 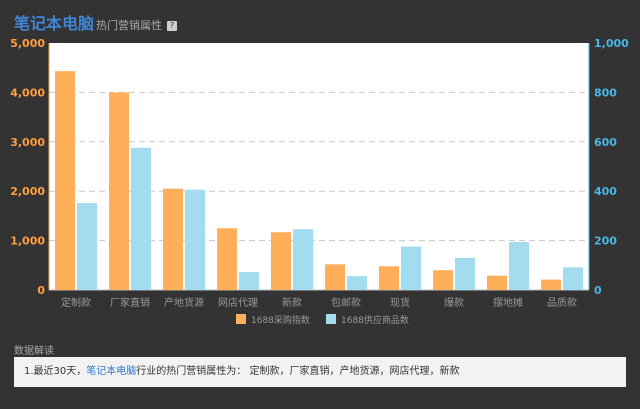 What do you see at coordinates (34, 351) in the screenshot?
I see `insight-section-title: 数据解读` at bounding box center [34, 351].